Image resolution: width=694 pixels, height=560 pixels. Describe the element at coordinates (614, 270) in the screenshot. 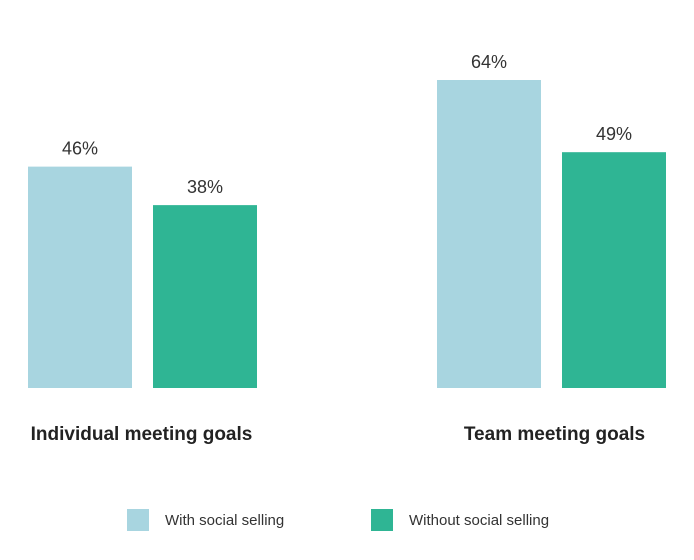

I see `bar-without-social-selling-team` at that location.